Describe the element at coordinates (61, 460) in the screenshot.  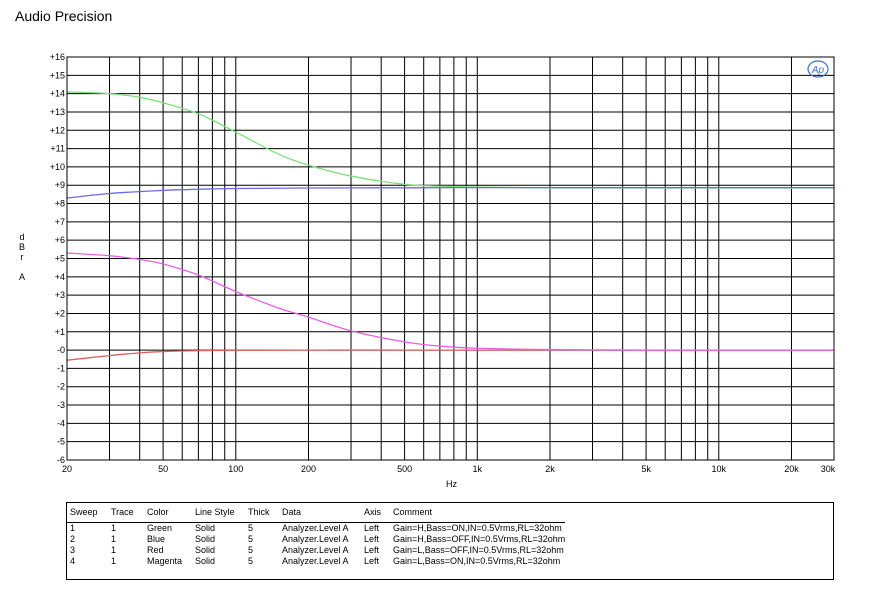
I see `y-tick-label: -6` at that location.